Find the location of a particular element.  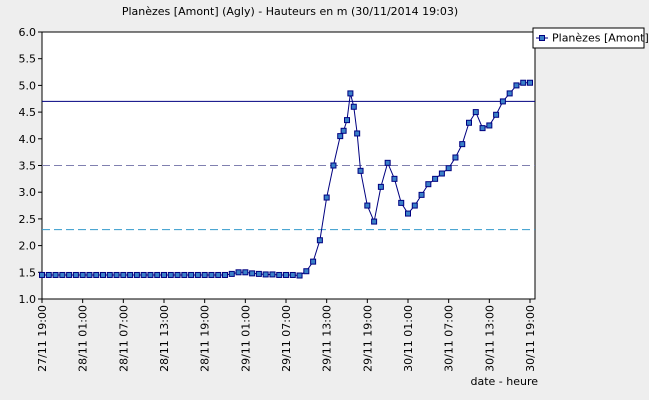

x-tick-label: 29/11 01:00 is located at coordinates (245, 338).